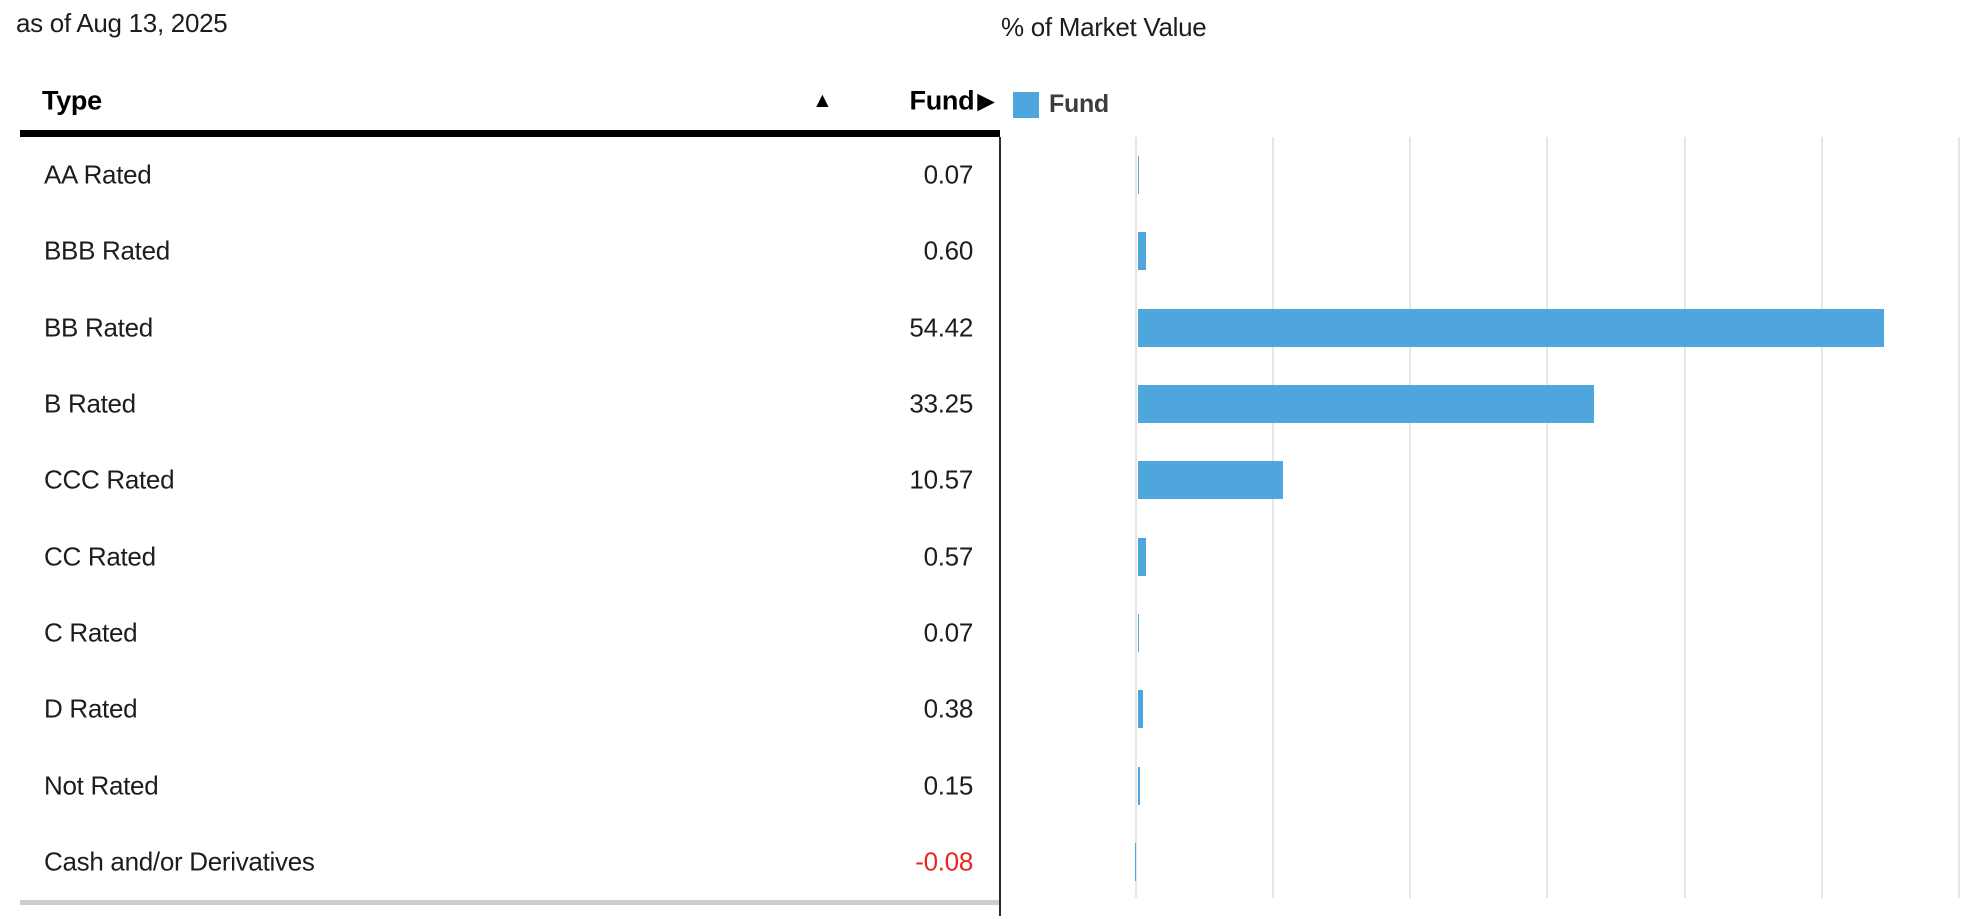 This screenshot has height=916, width=1972. I want to click on row-type-label: Not Rated, so click(101, 785).